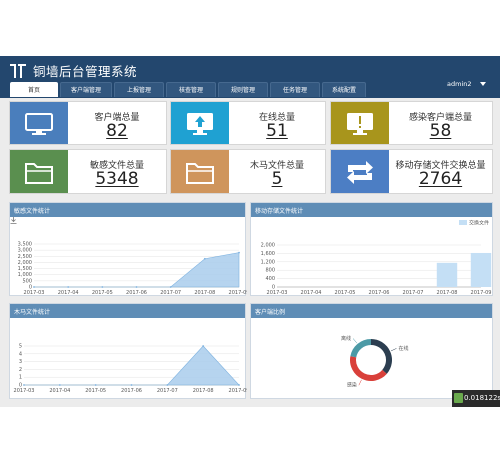 Image resolution: width=500 pixels, height=465 pixels. What do you see at coordinates (20, 354) in the screenshot?
I see `y-tick-label: 4` at bounding box center [20, 354].